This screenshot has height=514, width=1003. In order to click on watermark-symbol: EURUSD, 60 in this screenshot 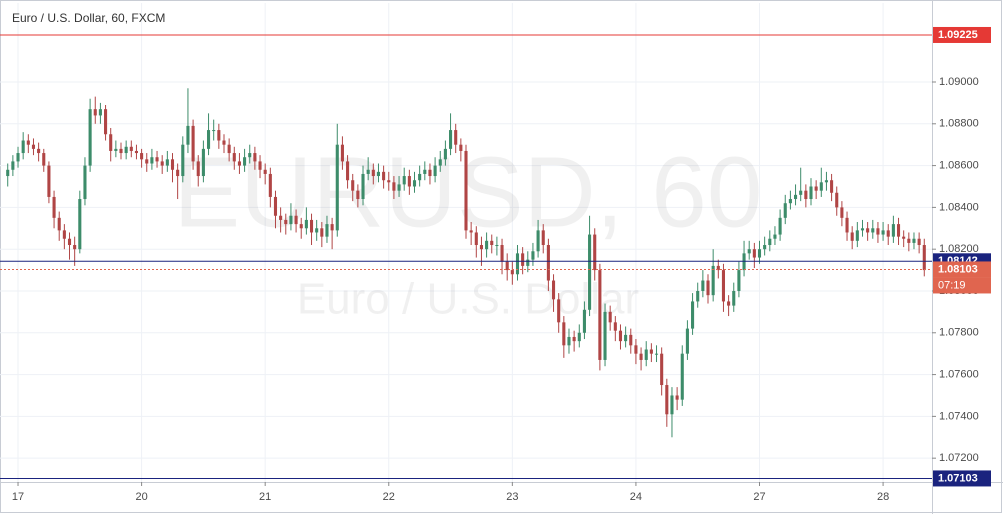, I will do `click(467, 192)`.